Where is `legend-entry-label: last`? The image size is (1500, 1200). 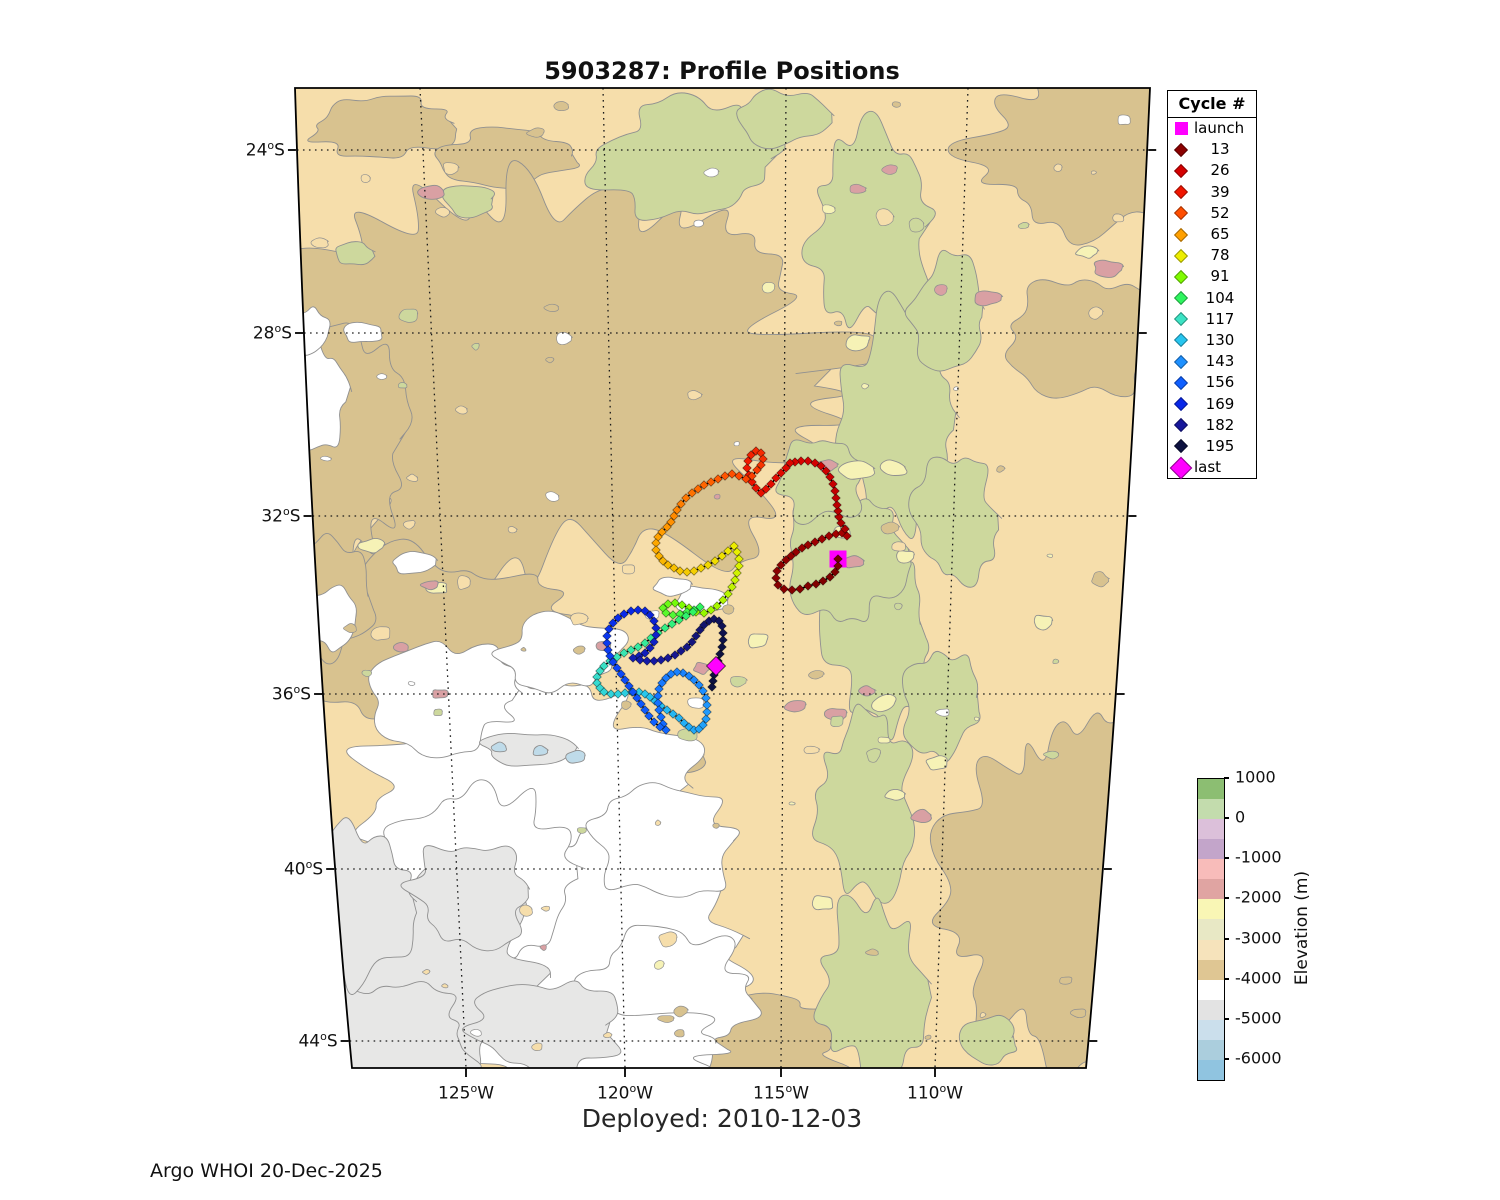 legend-entry-label: last is located at coordinates (1208, 467).